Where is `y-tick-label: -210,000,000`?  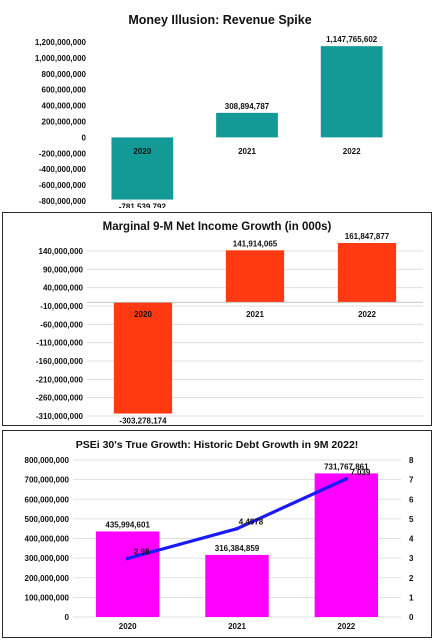
y-tick-label: -210,000,000 is located at coordinates (60, 379).